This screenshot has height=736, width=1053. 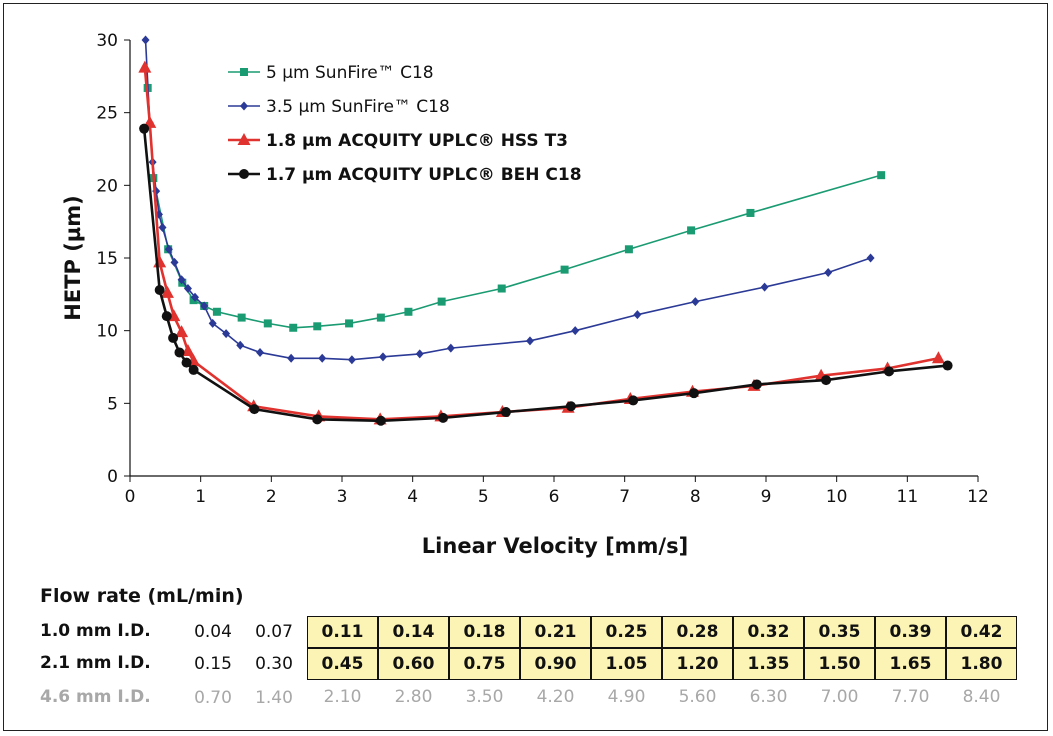 What do you see at coordinates (555, 632) in the screenshot?
I see `flow-value-cell: 0.21` at bounding box center [555, 632].